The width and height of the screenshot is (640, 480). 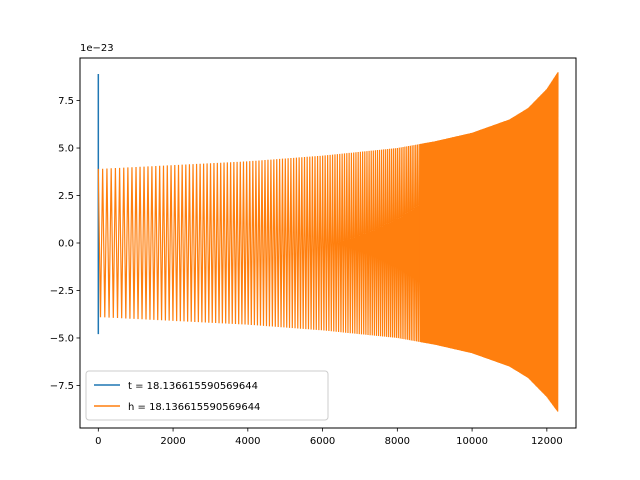 What do you see at coordinates (62, 386) in the screenshot?
I see `y-tick-label: −7.5` at bounding box center [62, 386].